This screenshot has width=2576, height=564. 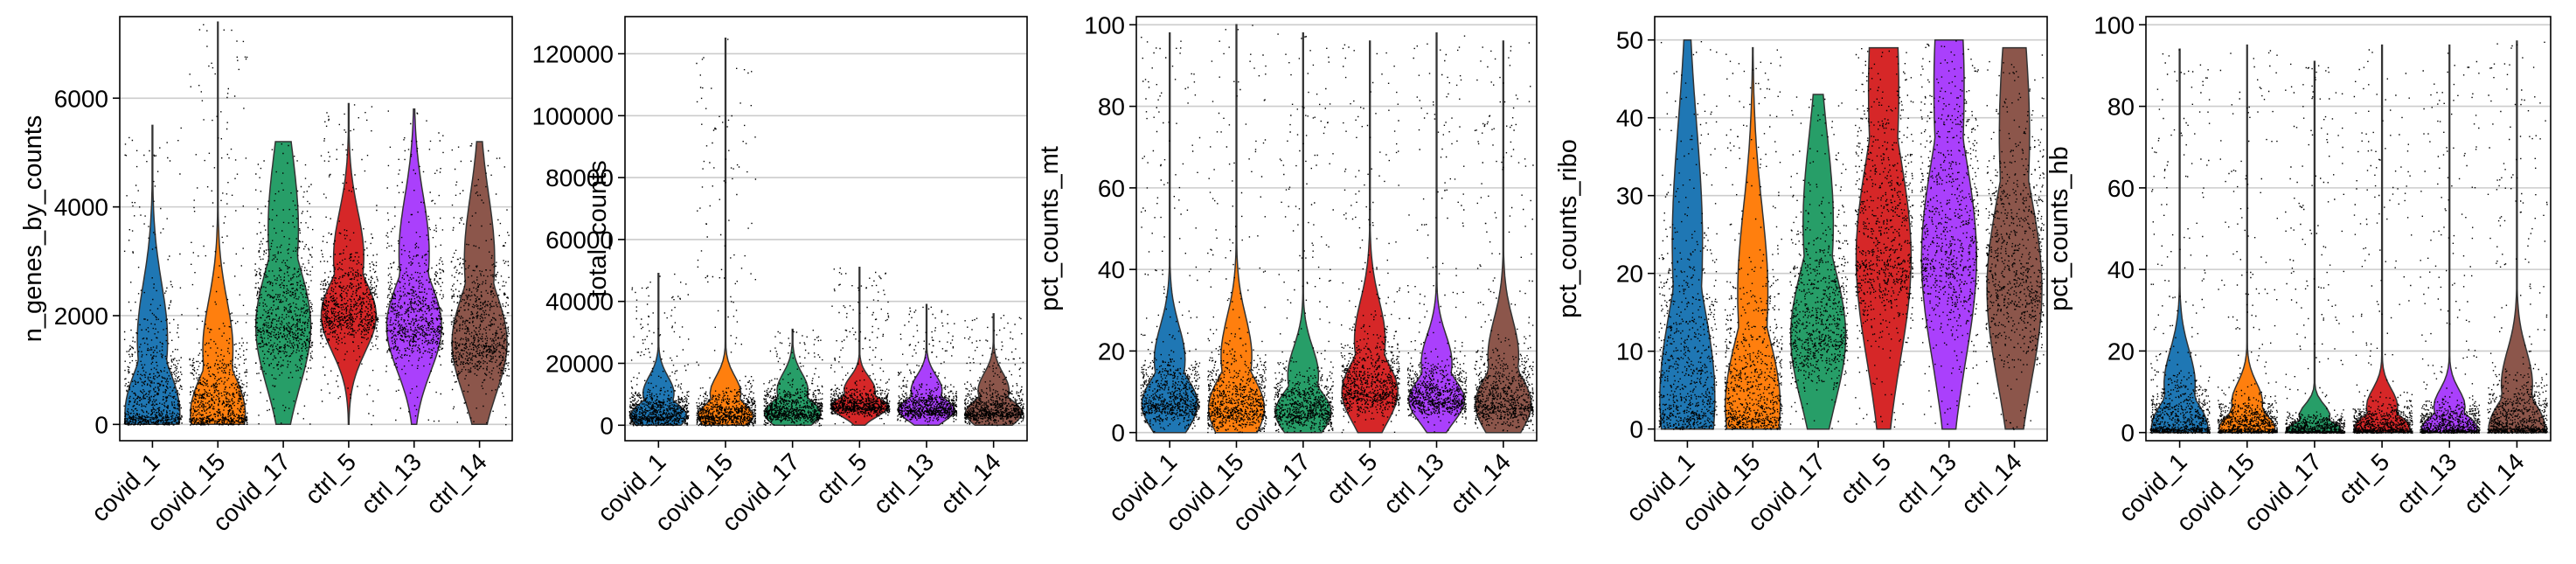 I want to click on y-tick-label: 120000, so click(x=573, y=53).